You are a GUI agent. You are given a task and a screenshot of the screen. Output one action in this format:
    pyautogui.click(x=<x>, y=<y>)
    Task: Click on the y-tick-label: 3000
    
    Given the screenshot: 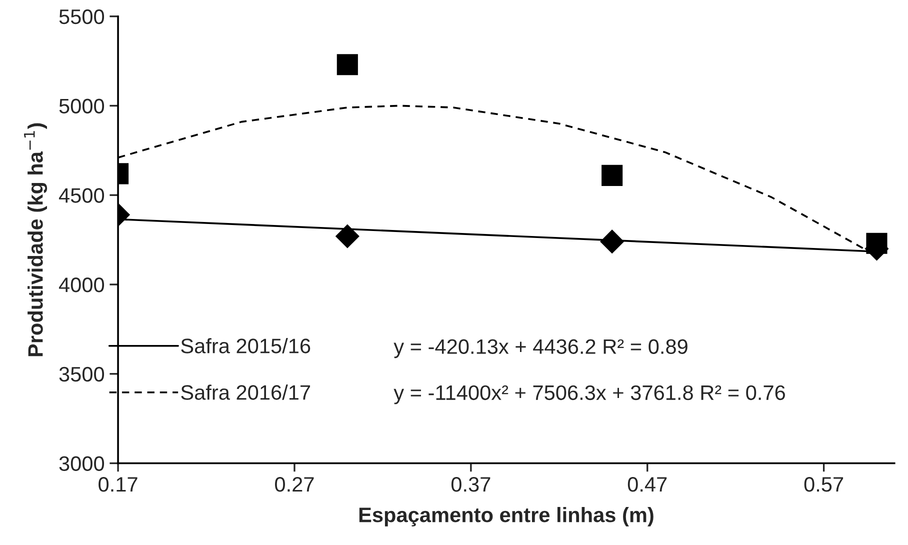 What is the action you would take?
    pyautogui.click(x=81, y=464)
    